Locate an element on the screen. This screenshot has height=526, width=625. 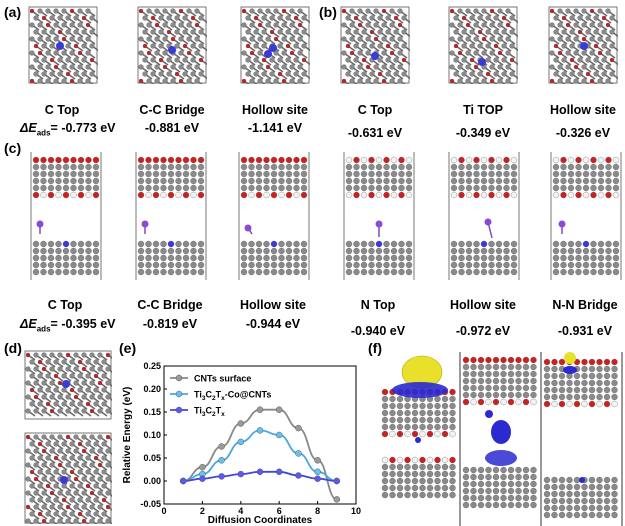
b-energy-1: -0.631 eV is located at coordinates (375, 133).